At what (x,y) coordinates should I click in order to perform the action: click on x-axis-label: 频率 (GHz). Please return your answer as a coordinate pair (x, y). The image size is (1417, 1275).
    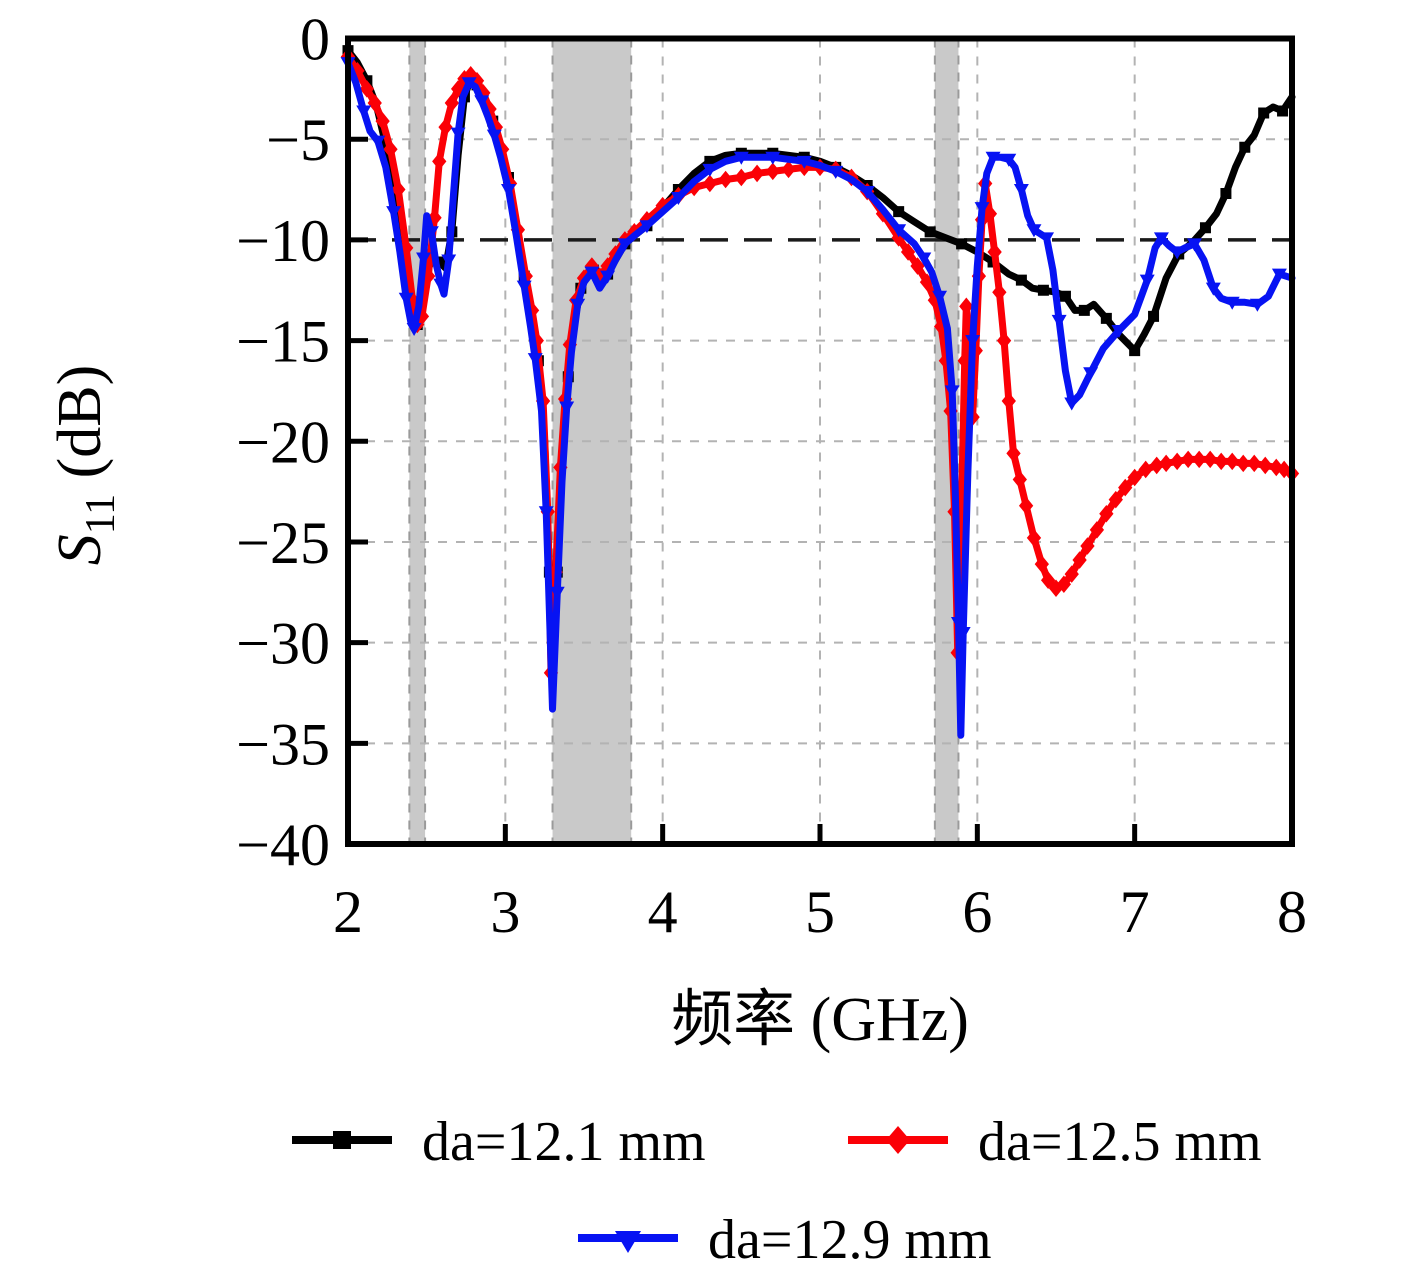
    Looking at the image, I should click on (820, 1020).